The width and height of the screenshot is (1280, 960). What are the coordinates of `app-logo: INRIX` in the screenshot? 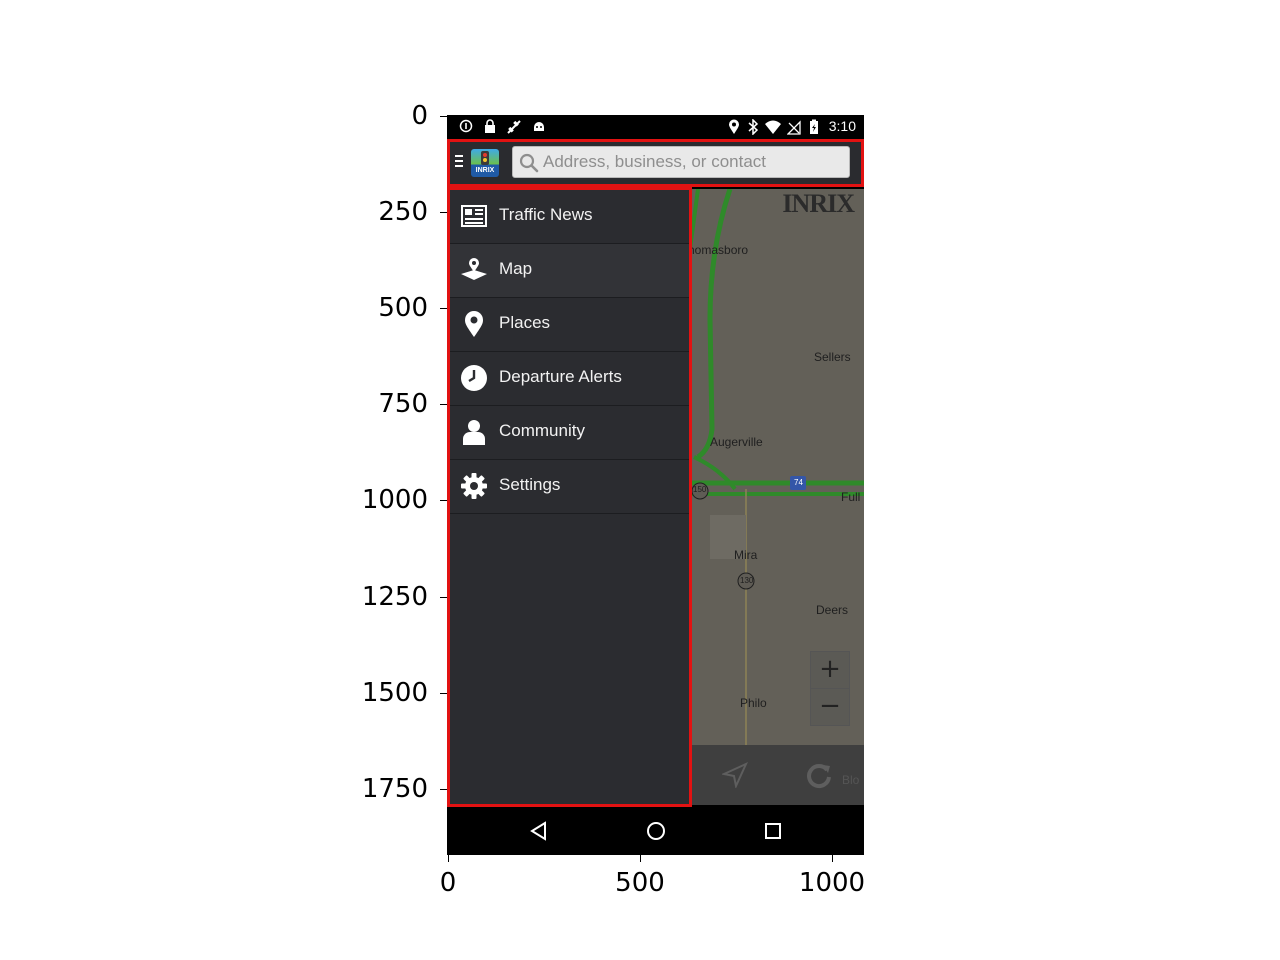 It's located at (485, 163).